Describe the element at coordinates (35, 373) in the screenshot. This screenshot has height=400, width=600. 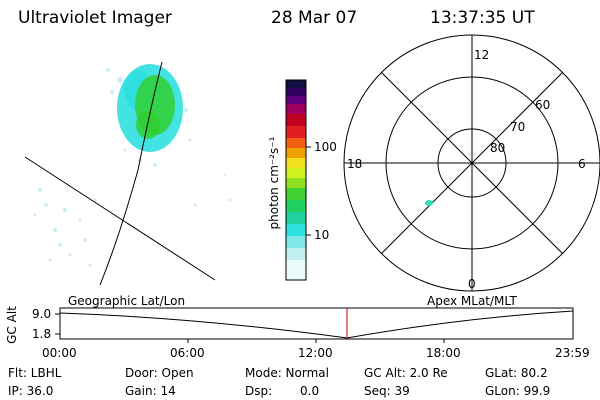
I see `status-flt: Flt: LBHL` at that location.